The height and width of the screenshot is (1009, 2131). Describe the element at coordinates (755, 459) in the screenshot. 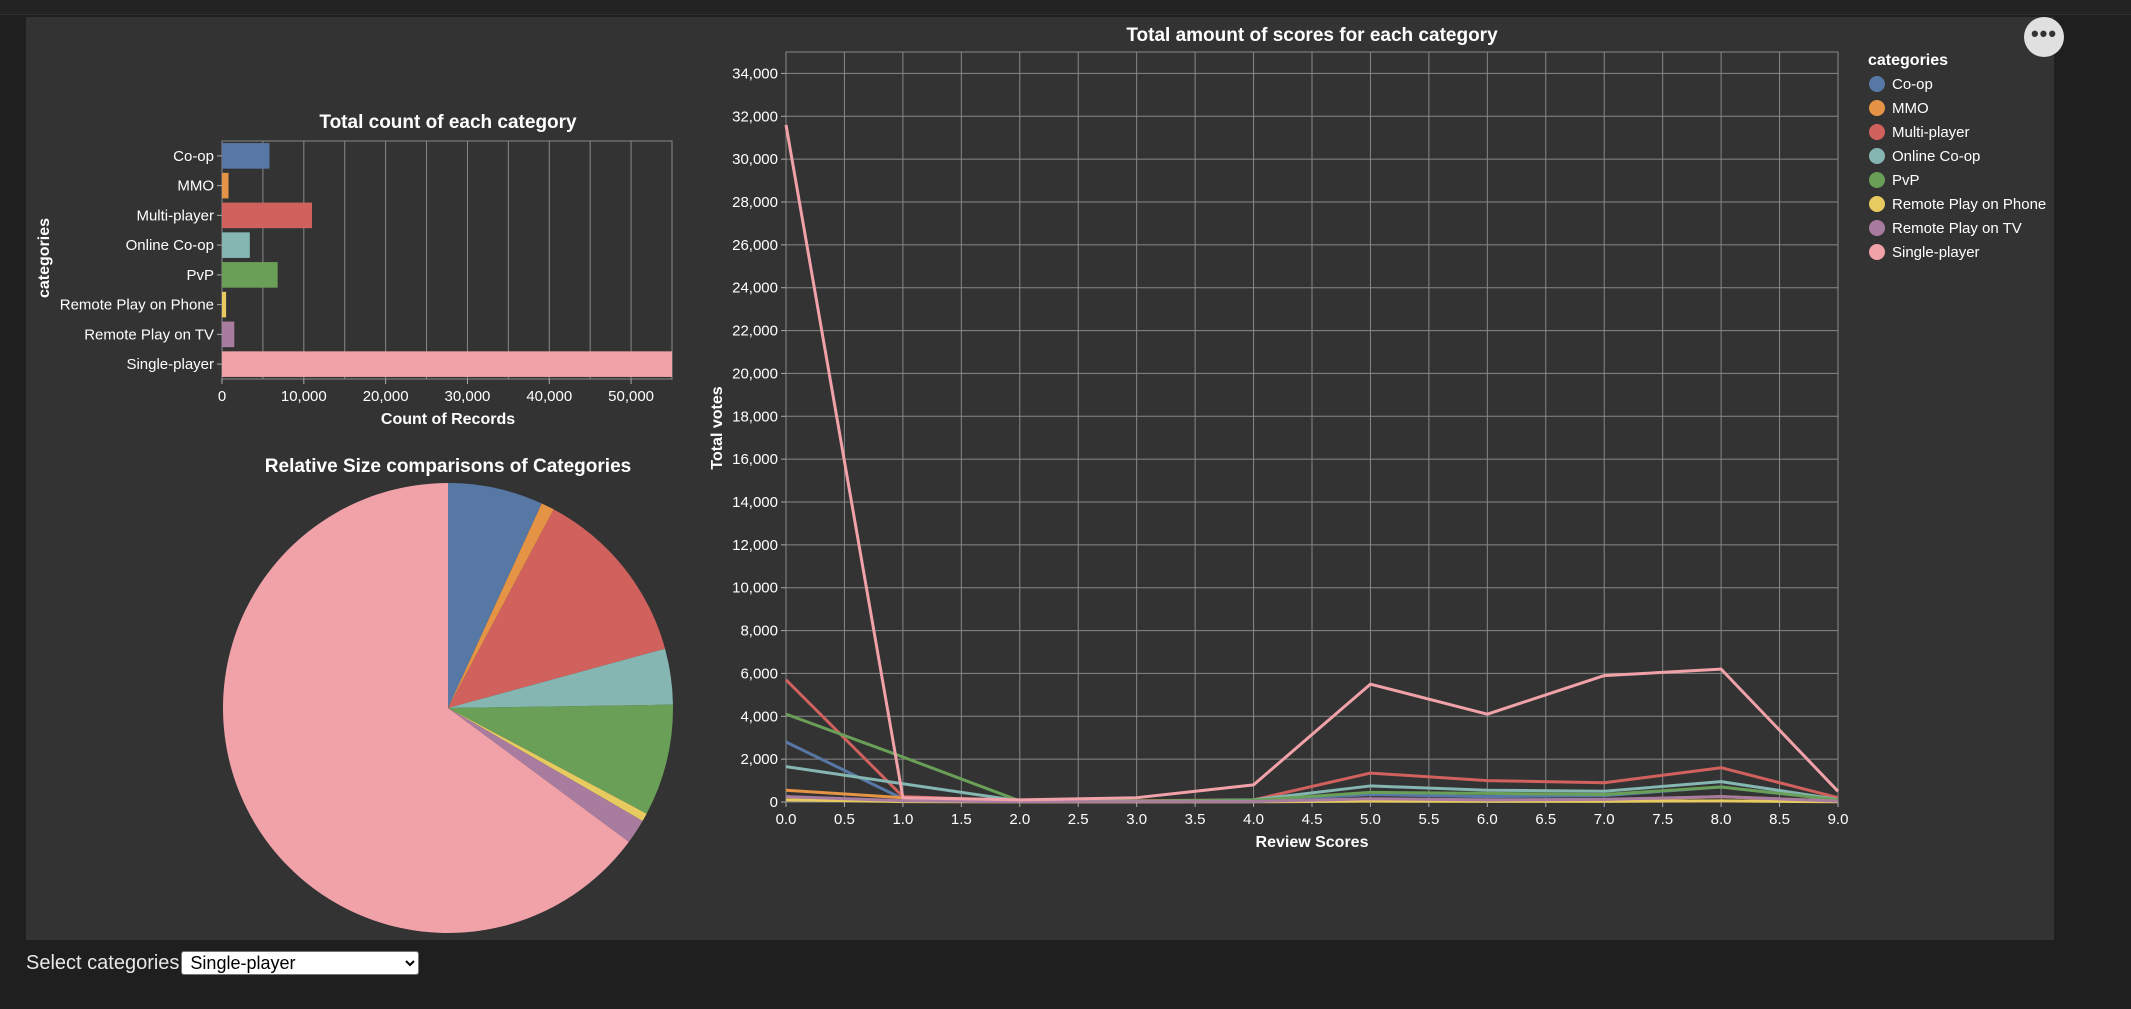

I see `line-y-tick-label: 16,000` at that location.